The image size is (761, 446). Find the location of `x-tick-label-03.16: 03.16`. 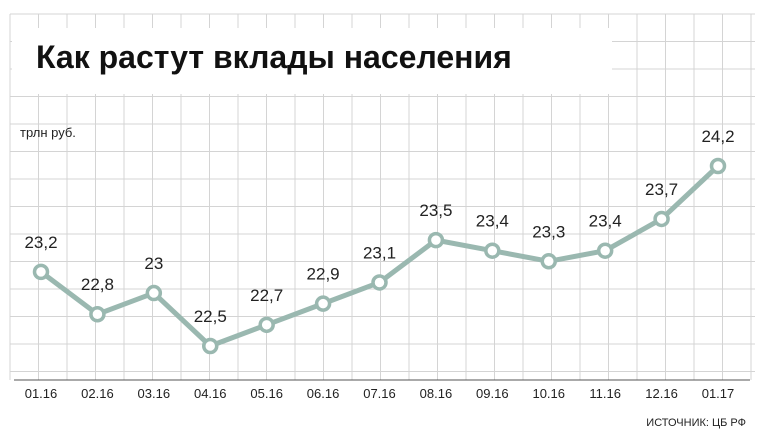

x-tick-label-03.16: 03.16 is located at coordinates (154, 393).